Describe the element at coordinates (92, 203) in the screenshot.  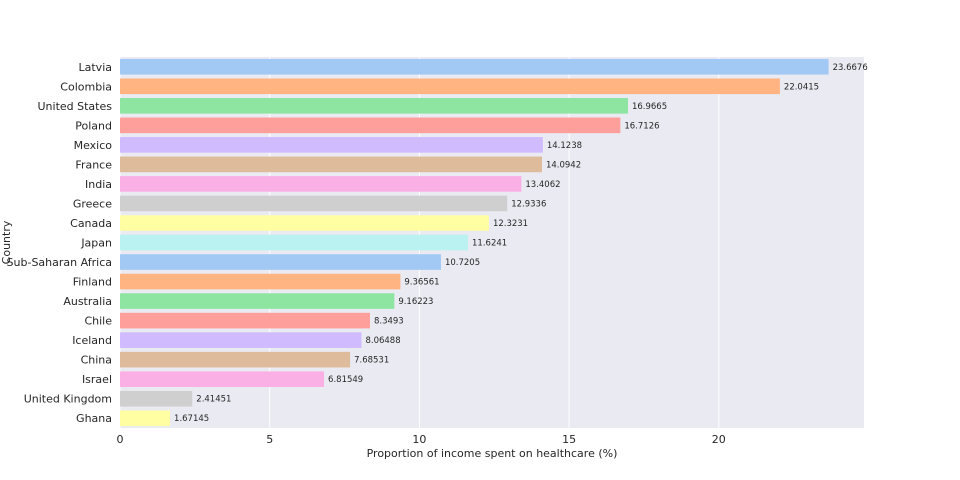
I see `category-label: Greece` at that location.